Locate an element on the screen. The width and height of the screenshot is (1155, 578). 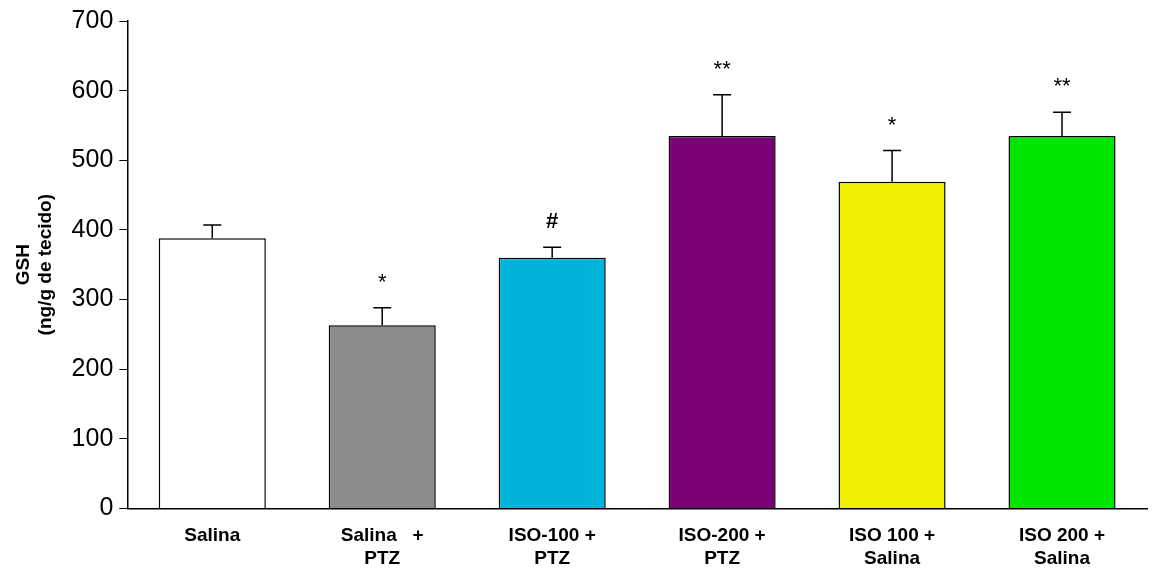
annotation: # is located at coordinates (552, 221).